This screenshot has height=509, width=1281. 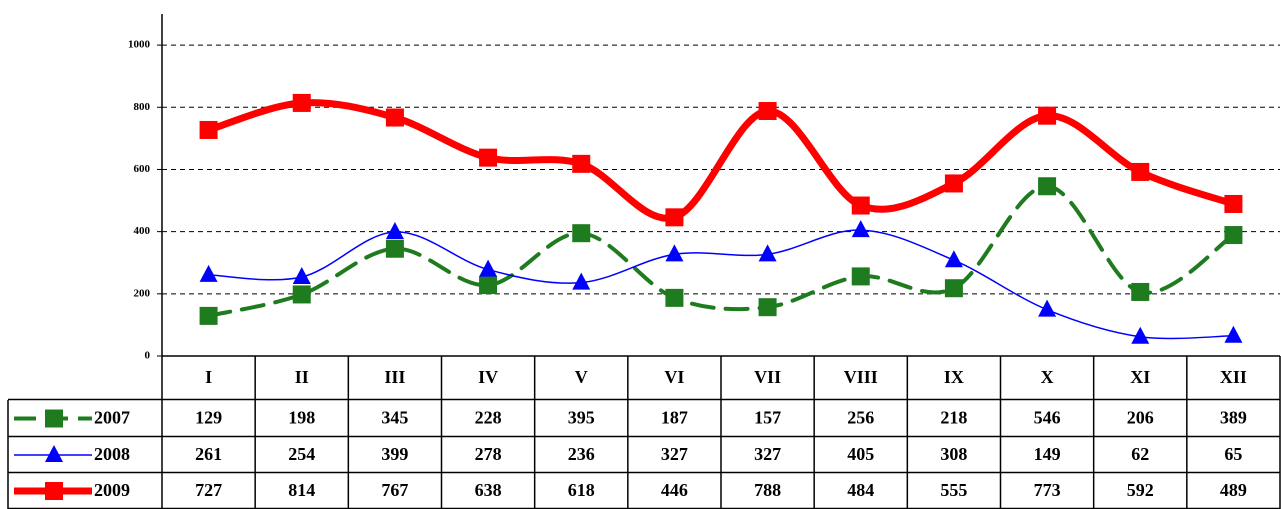 I want to click on x-tick-label: VI, so click(x=674, y=377).